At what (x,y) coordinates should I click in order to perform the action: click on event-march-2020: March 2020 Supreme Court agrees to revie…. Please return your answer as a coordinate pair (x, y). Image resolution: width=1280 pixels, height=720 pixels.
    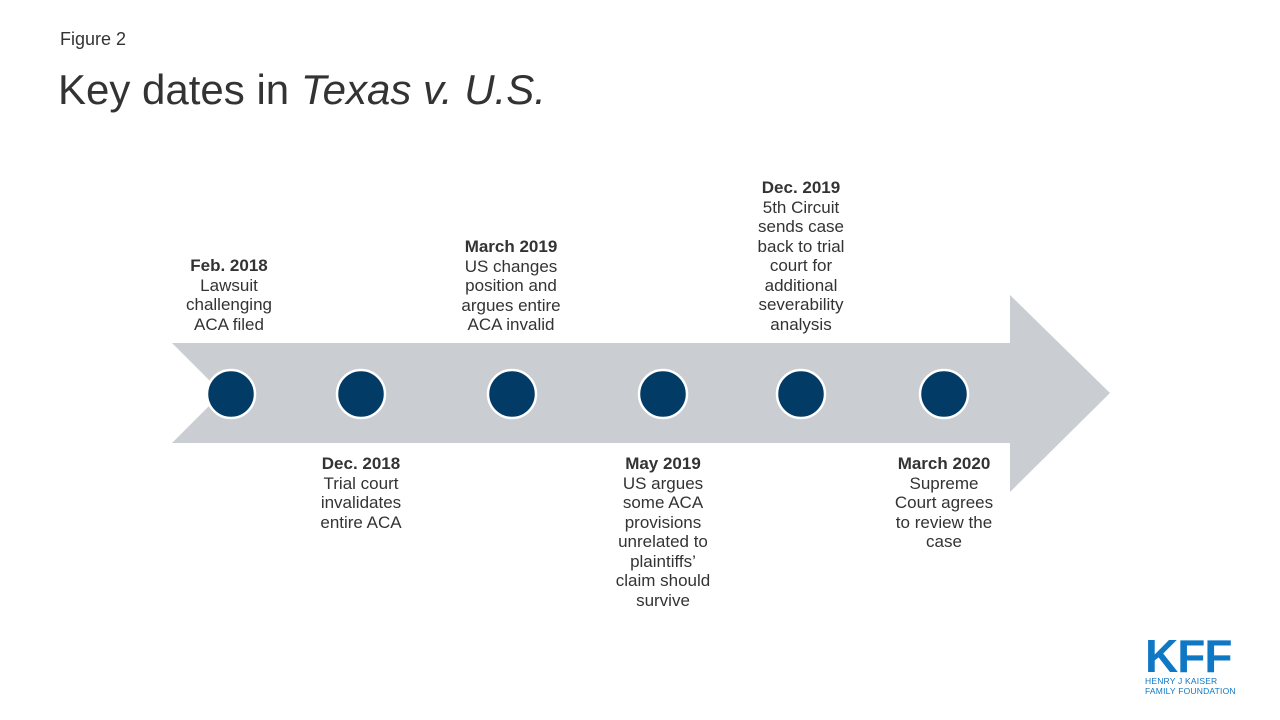
    Looking at the image, I should click on (944, 503).